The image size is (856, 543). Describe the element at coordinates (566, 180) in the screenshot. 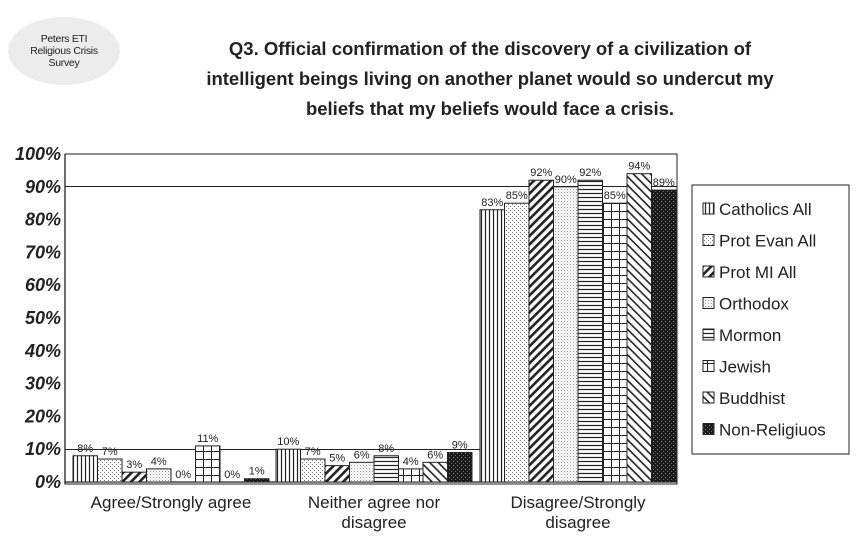

I see `data-label: 90%` at that location.